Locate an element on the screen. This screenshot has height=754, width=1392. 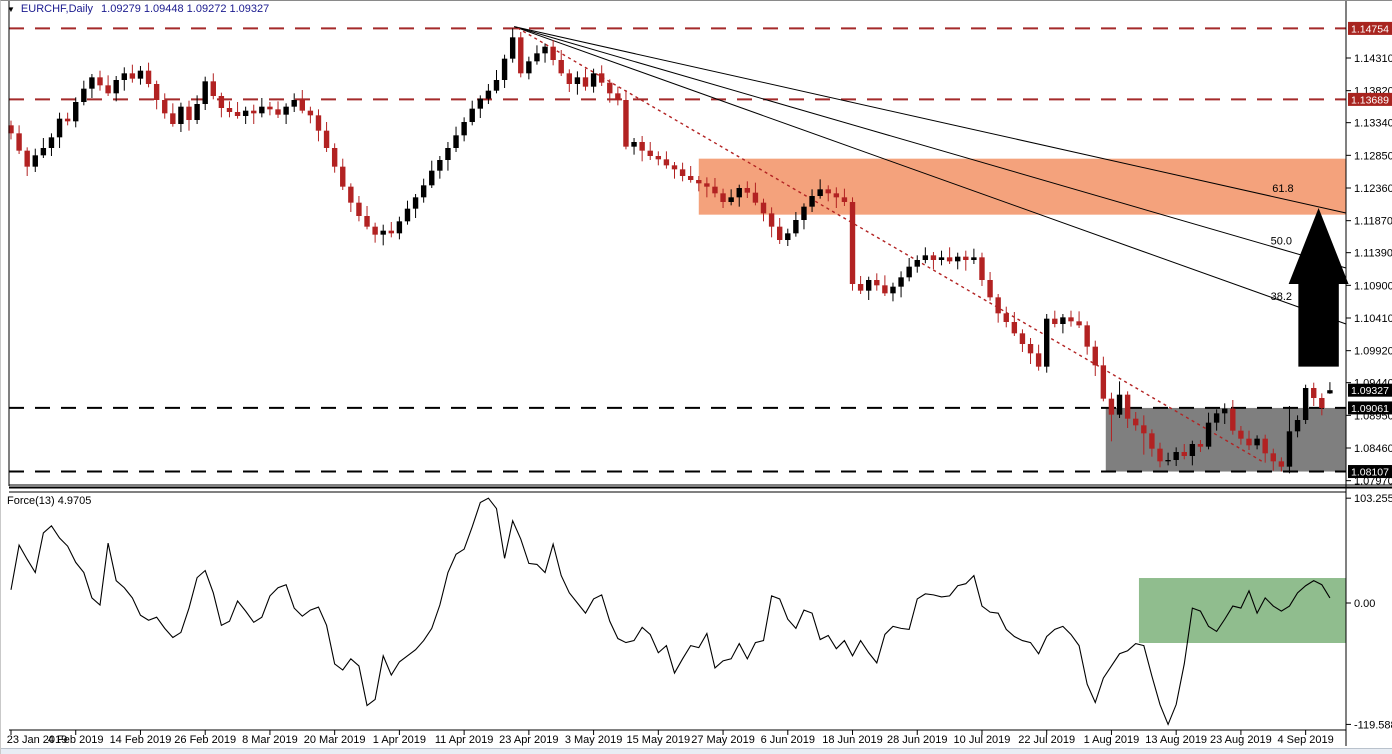
date-axis-label: 10 Jul 2019 is located at coordinates (982, 740).